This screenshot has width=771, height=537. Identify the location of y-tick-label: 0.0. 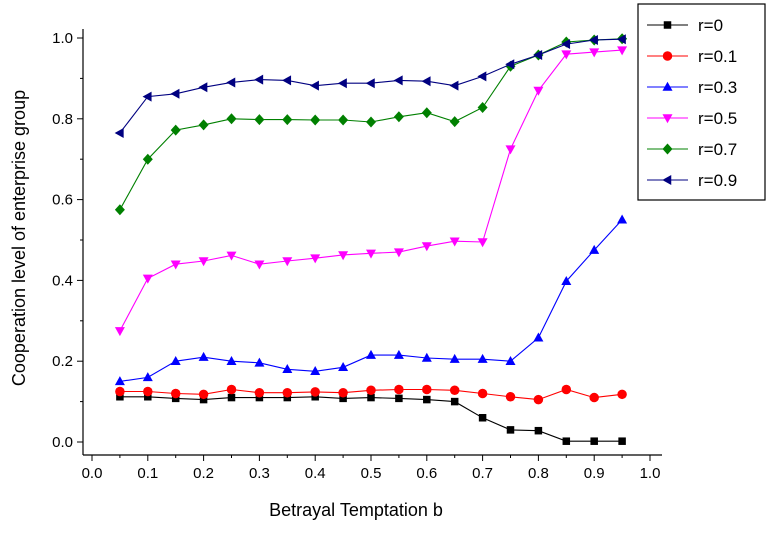
(62, 442).